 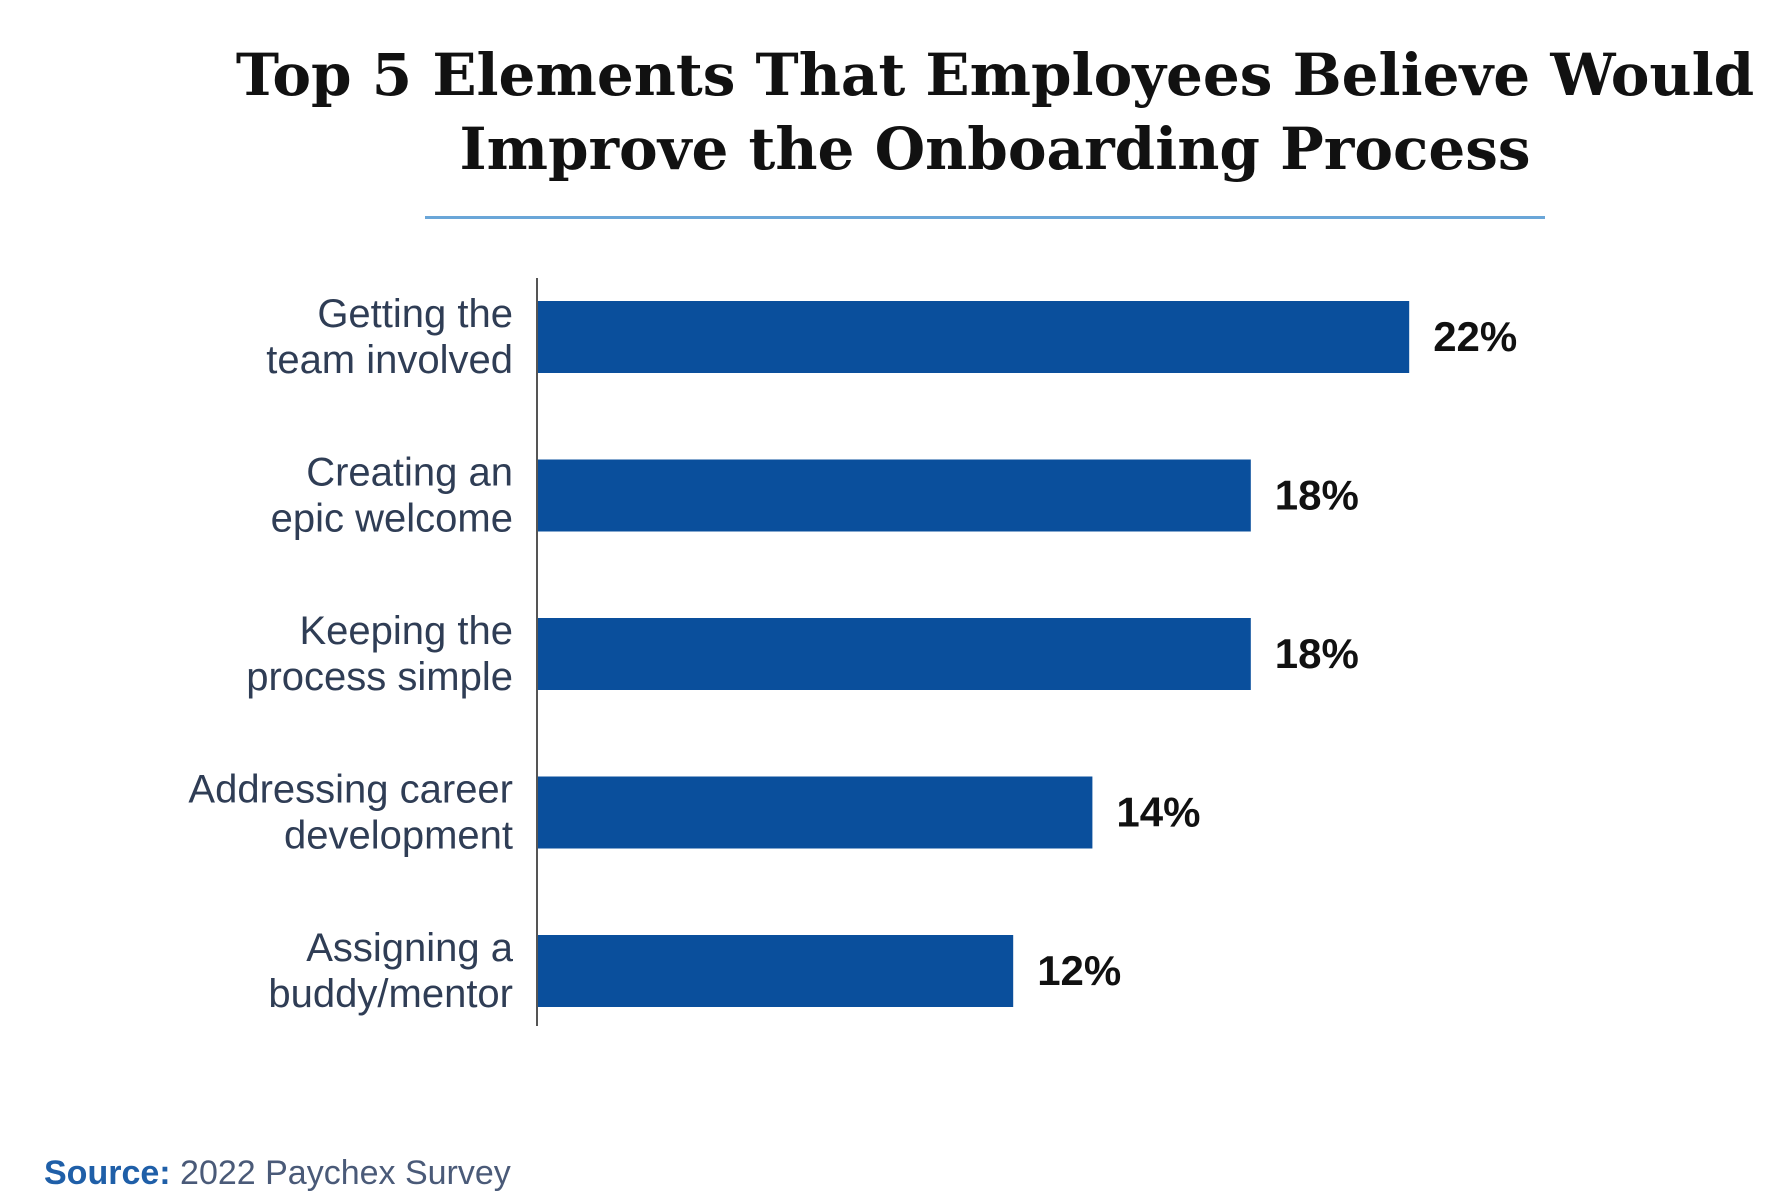 I want to click on source-text: 2022 Paychex Survey, so click(x=340, y=1173).